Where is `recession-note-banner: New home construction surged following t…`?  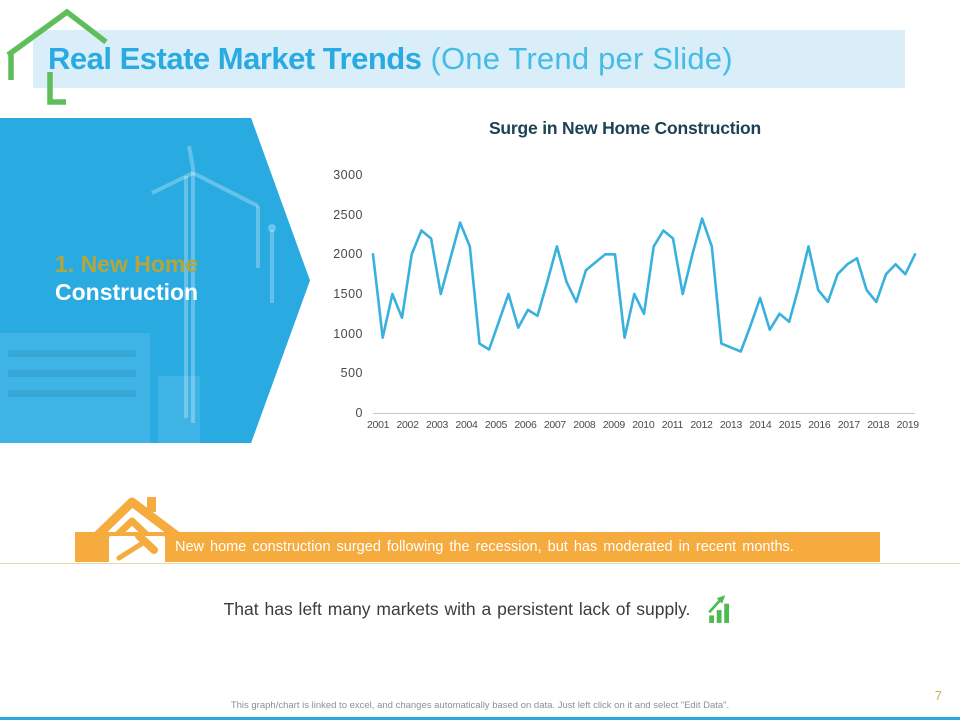 recession-note-banner: New home construction surged following t… is located at coordinates (477, 547).